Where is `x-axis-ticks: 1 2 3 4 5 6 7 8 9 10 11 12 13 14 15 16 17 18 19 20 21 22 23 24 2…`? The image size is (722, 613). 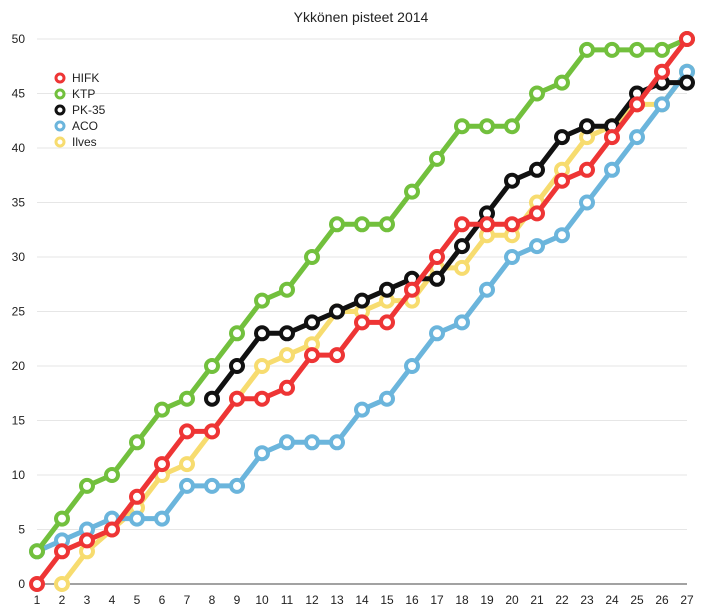 x-axis-ticks: 1 2 3 4 5 6 7 8 9 10 11 12 13 14 15 16 17 18 19 20 21 22 23 24 2… is located at coordinates (364, 600).